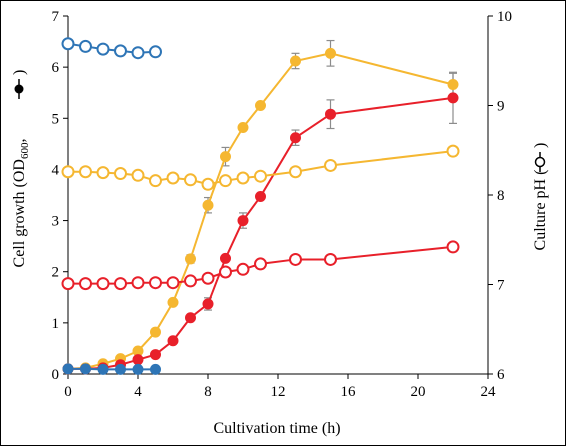 The height and width of the screenshot is (446, 566). What do you see at coordinates (501, 286) in the screenshot?
I see `y-right-tick-label: 7` at bounding box center [501, 286].